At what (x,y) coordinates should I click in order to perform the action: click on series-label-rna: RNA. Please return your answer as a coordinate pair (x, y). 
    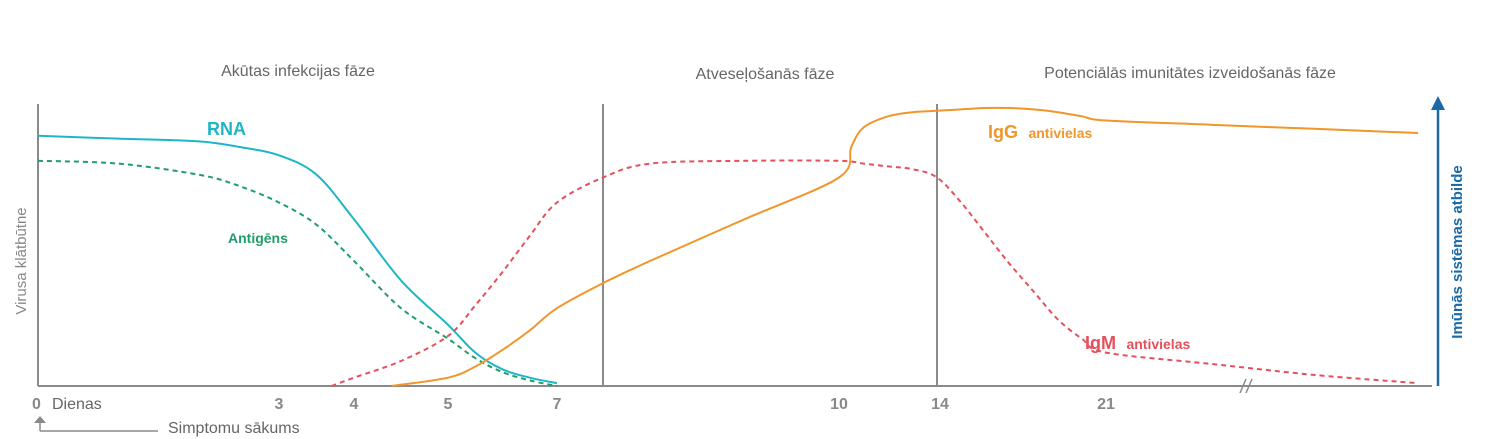
    Looking at the image, I should click on (226, 129).